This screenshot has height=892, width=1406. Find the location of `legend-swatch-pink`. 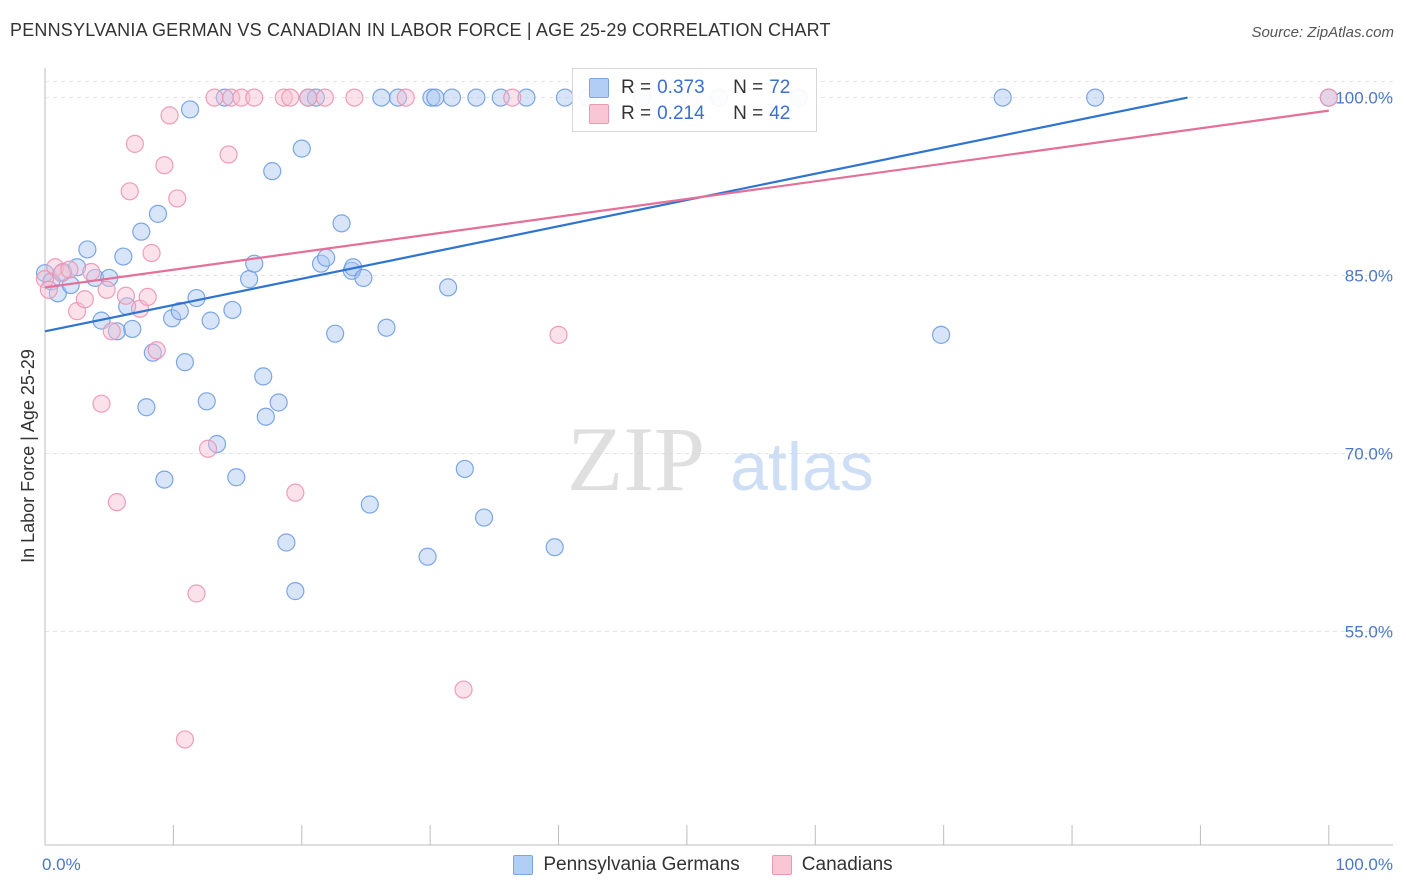

legend-swatch-pink is located at coordinates (599, 114).